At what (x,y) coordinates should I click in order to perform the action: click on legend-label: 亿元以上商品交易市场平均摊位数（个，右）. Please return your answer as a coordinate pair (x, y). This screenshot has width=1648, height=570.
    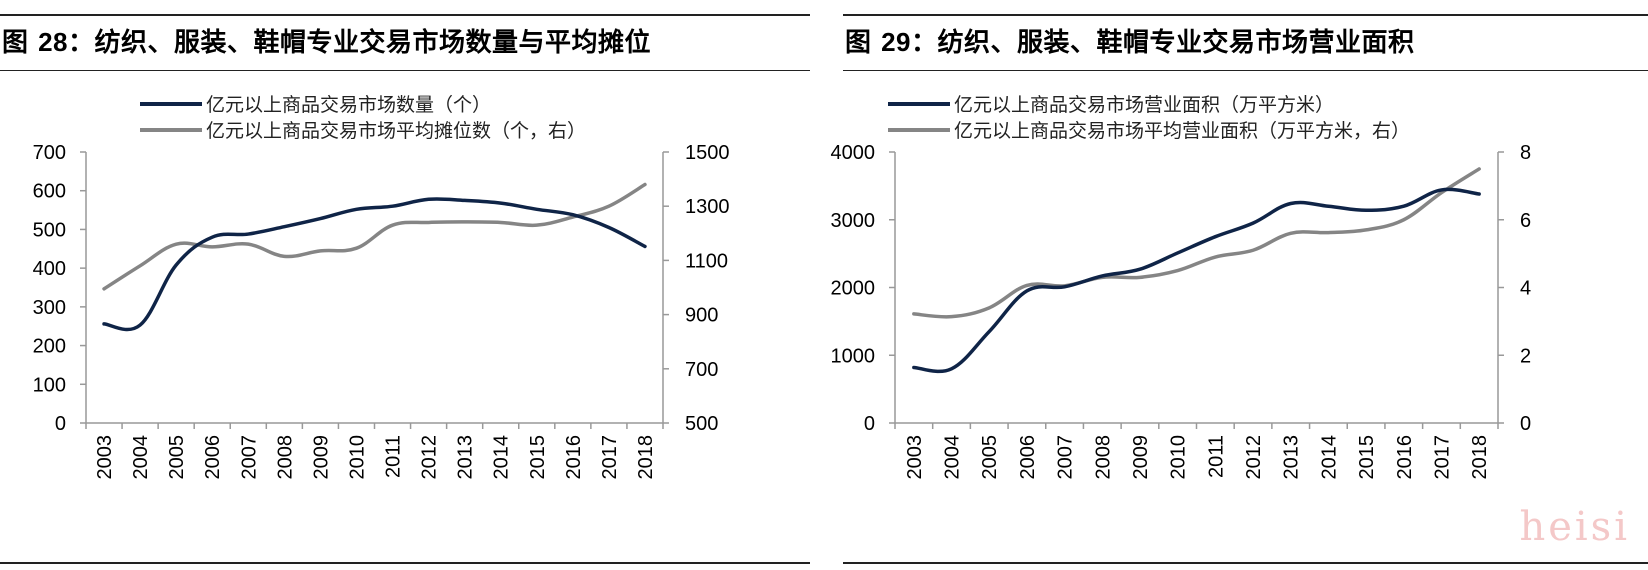
    Looking at the image, I should click on (396, 131).